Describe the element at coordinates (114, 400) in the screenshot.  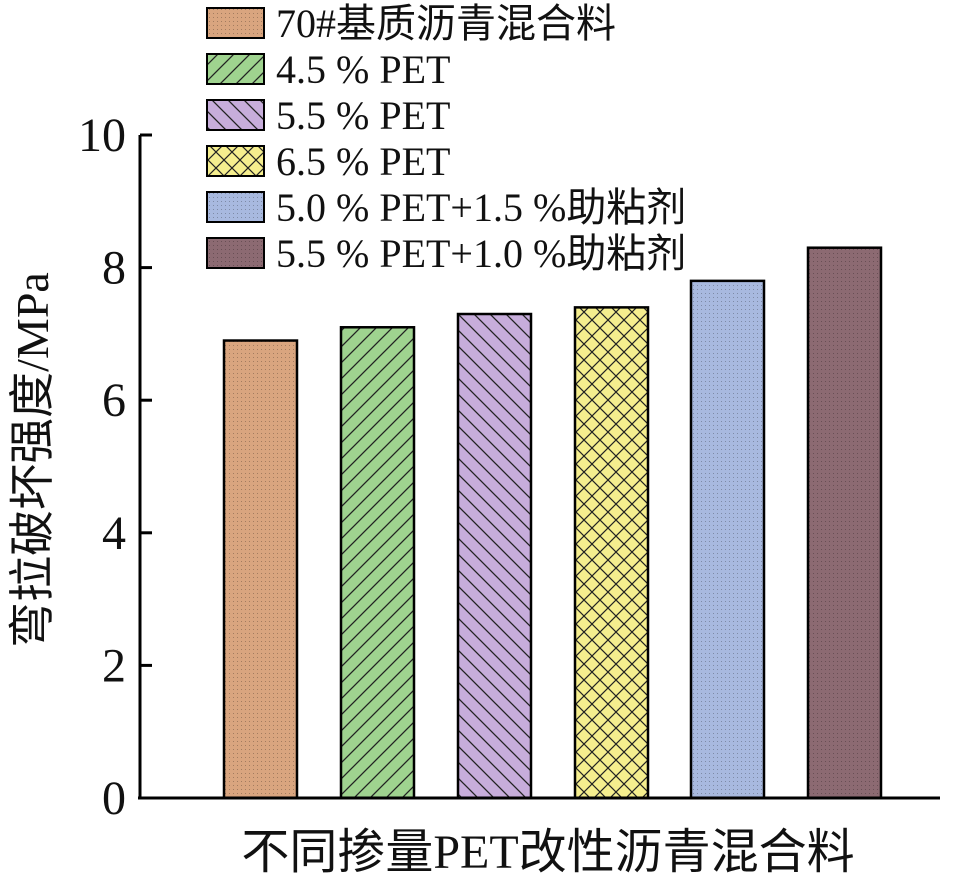
I see `y-tick-label: 6` at that location.